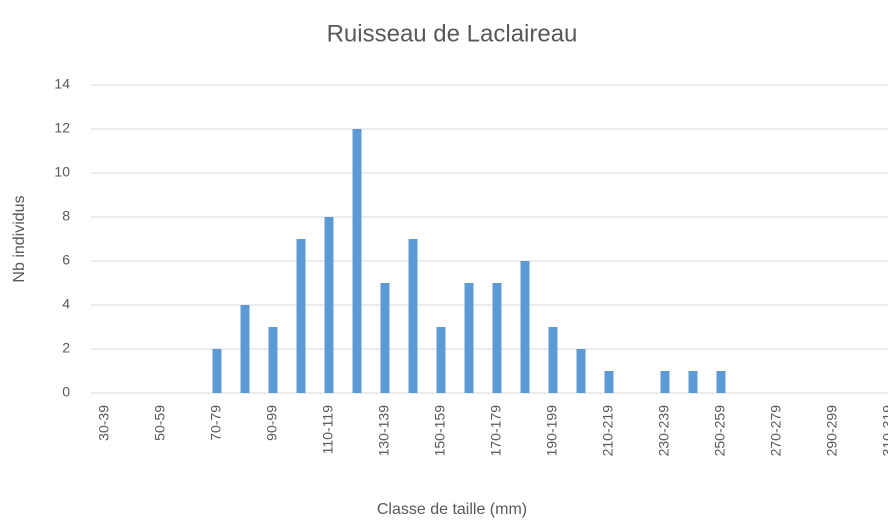 Image resolution: width=888 pixels, height=526 pixels. Describe the element at coordinates (440, 431) in the screenshot. I see `x-tick-label: 150-159` at that location.